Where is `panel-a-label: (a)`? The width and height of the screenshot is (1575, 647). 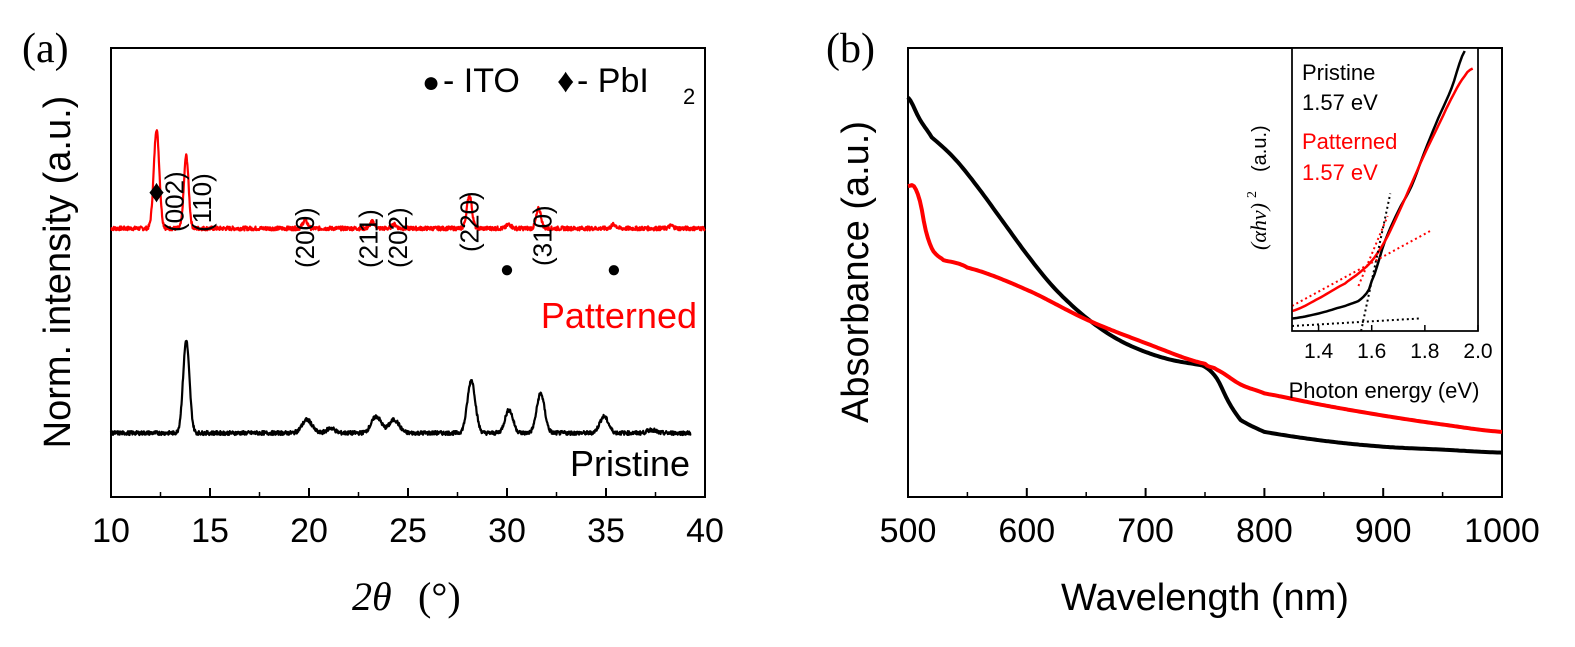 panel-a-label: (a) is located at coordinates (45, 49).